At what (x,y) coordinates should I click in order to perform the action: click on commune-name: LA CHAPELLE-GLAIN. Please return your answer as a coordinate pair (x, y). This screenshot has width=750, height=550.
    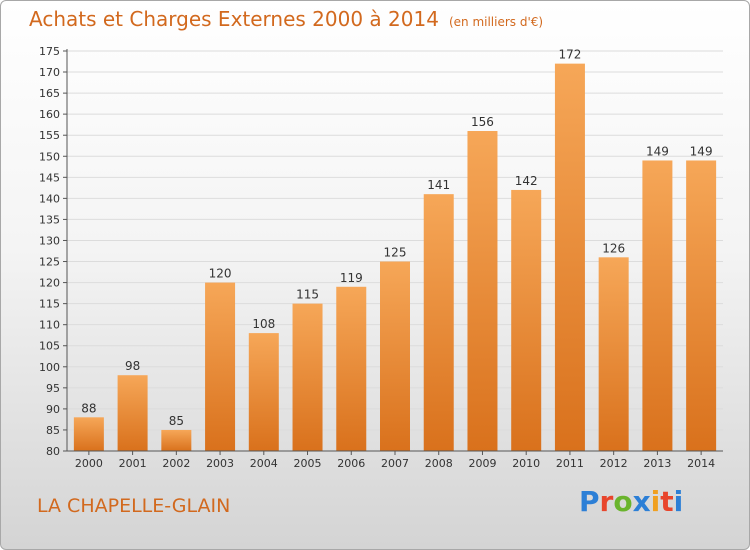
    Looking at the image, I should click on (134, 506).